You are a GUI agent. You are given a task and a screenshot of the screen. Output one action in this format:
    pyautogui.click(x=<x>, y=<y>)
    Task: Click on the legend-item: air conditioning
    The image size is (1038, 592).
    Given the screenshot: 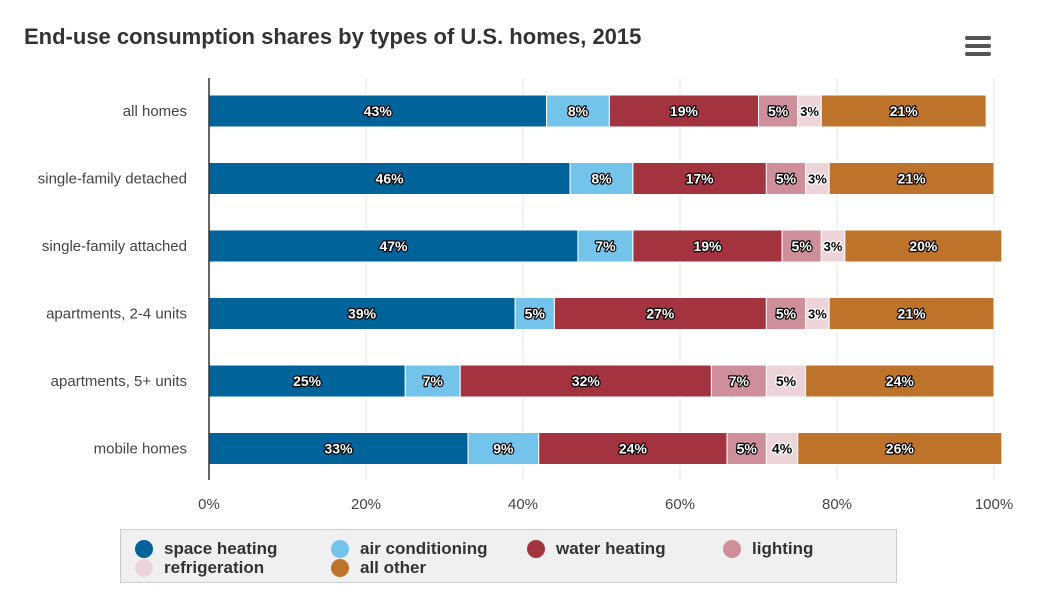 What is the action you would take?
    pyautogui.click(x=409, y=549)
    